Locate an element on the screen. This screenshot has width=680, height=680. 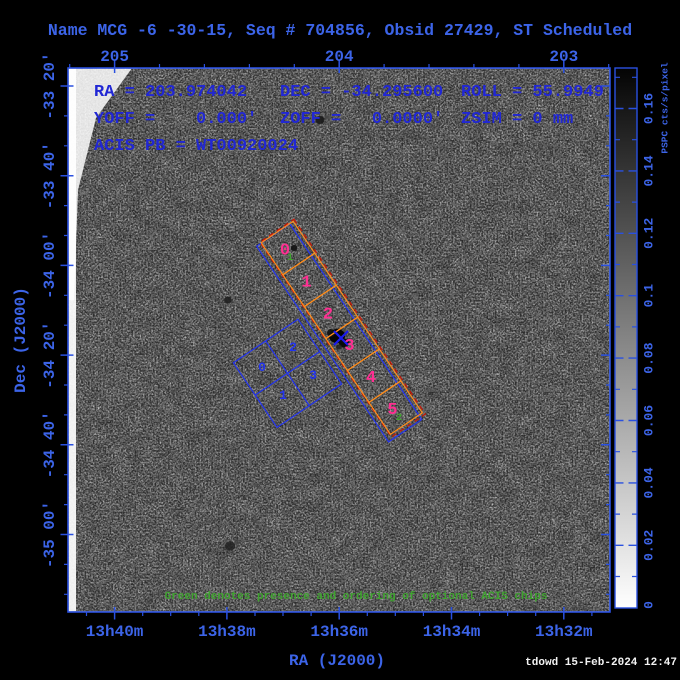
svg-text: 0.08 is located at coordinates (649, 357).